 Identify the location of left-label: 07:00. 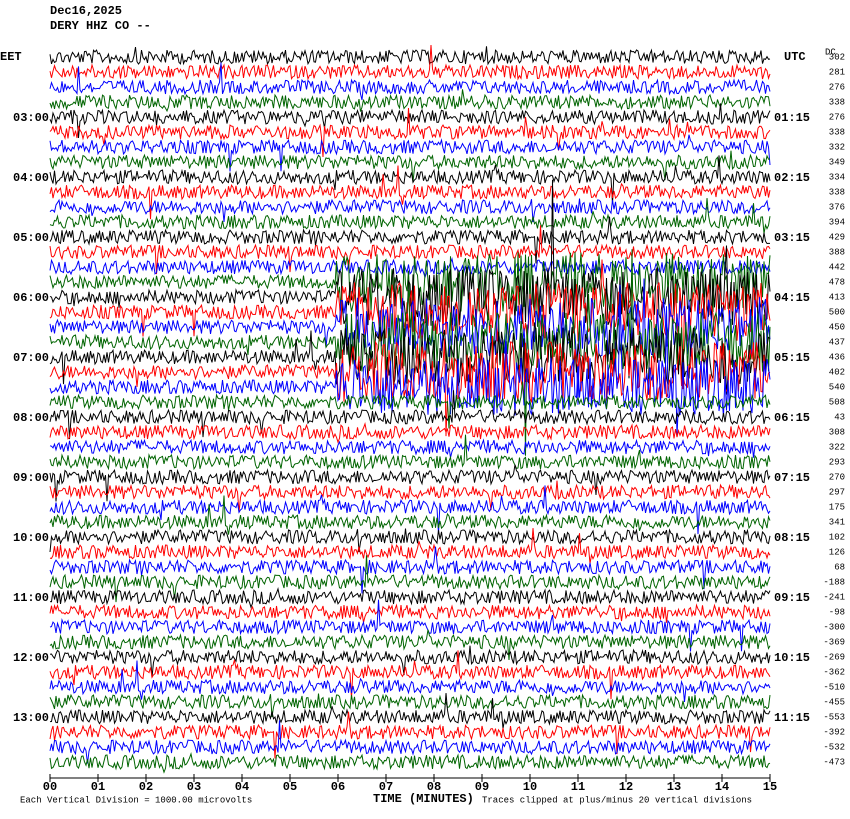
(31, 358).